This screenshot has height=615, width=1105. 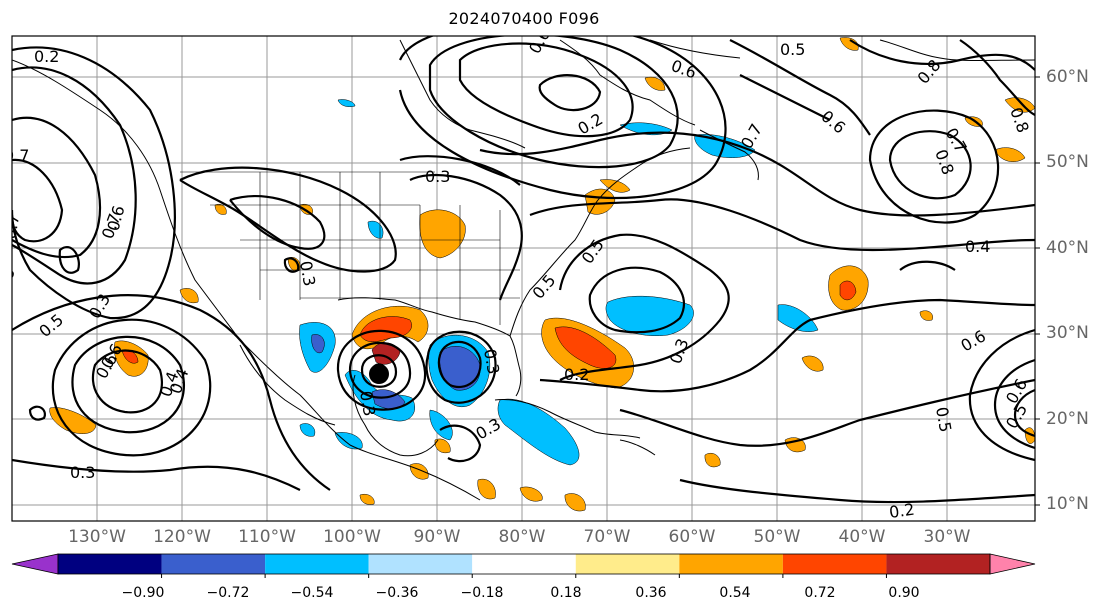 I want to click on colorbar-border, so click(x=524, y=564).